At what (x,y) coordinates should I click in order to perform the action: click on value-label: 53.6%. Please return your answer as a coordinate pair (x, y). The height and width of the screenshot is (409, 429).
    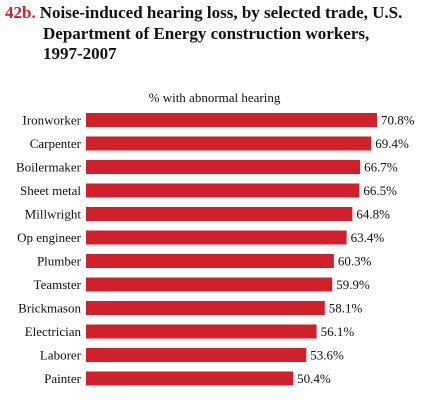
    Looking at the image, I should click on (327, 355).